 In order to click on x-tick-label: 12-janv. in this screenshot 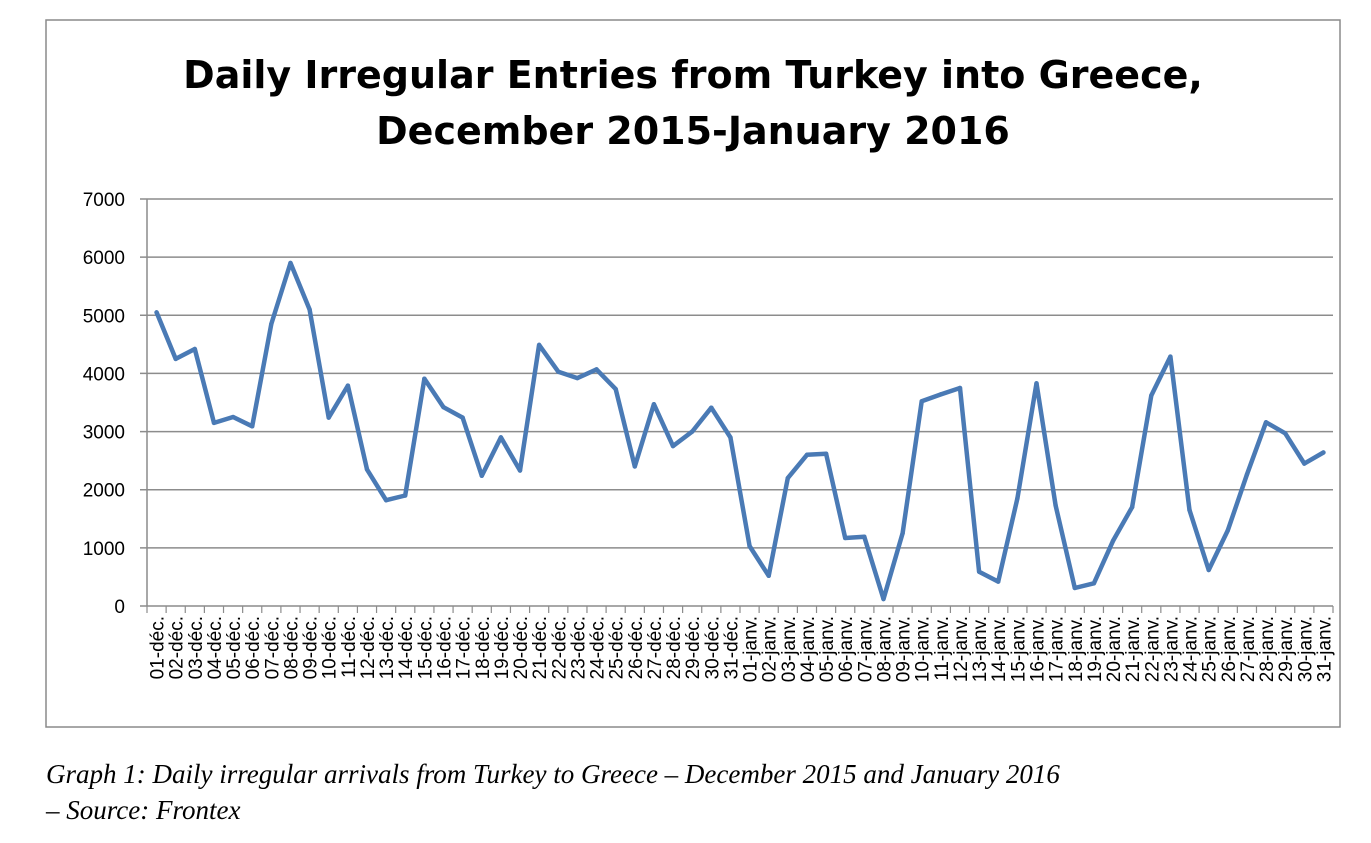, I will do `click(961, 649)`.